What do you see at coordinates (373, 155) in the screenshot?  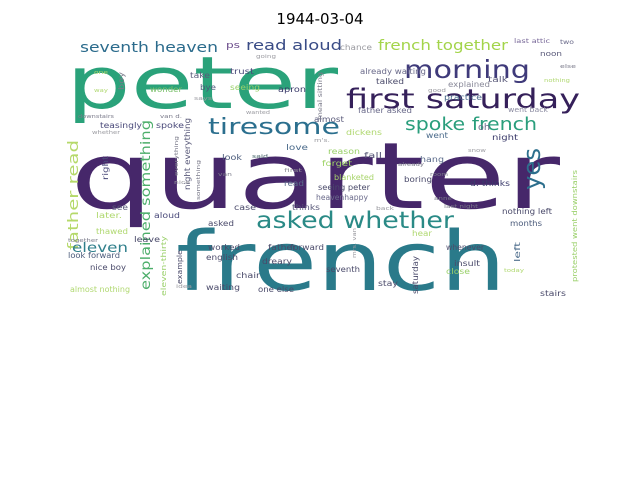 I see `cloud-word: fall` at bounding box center [373, 155].